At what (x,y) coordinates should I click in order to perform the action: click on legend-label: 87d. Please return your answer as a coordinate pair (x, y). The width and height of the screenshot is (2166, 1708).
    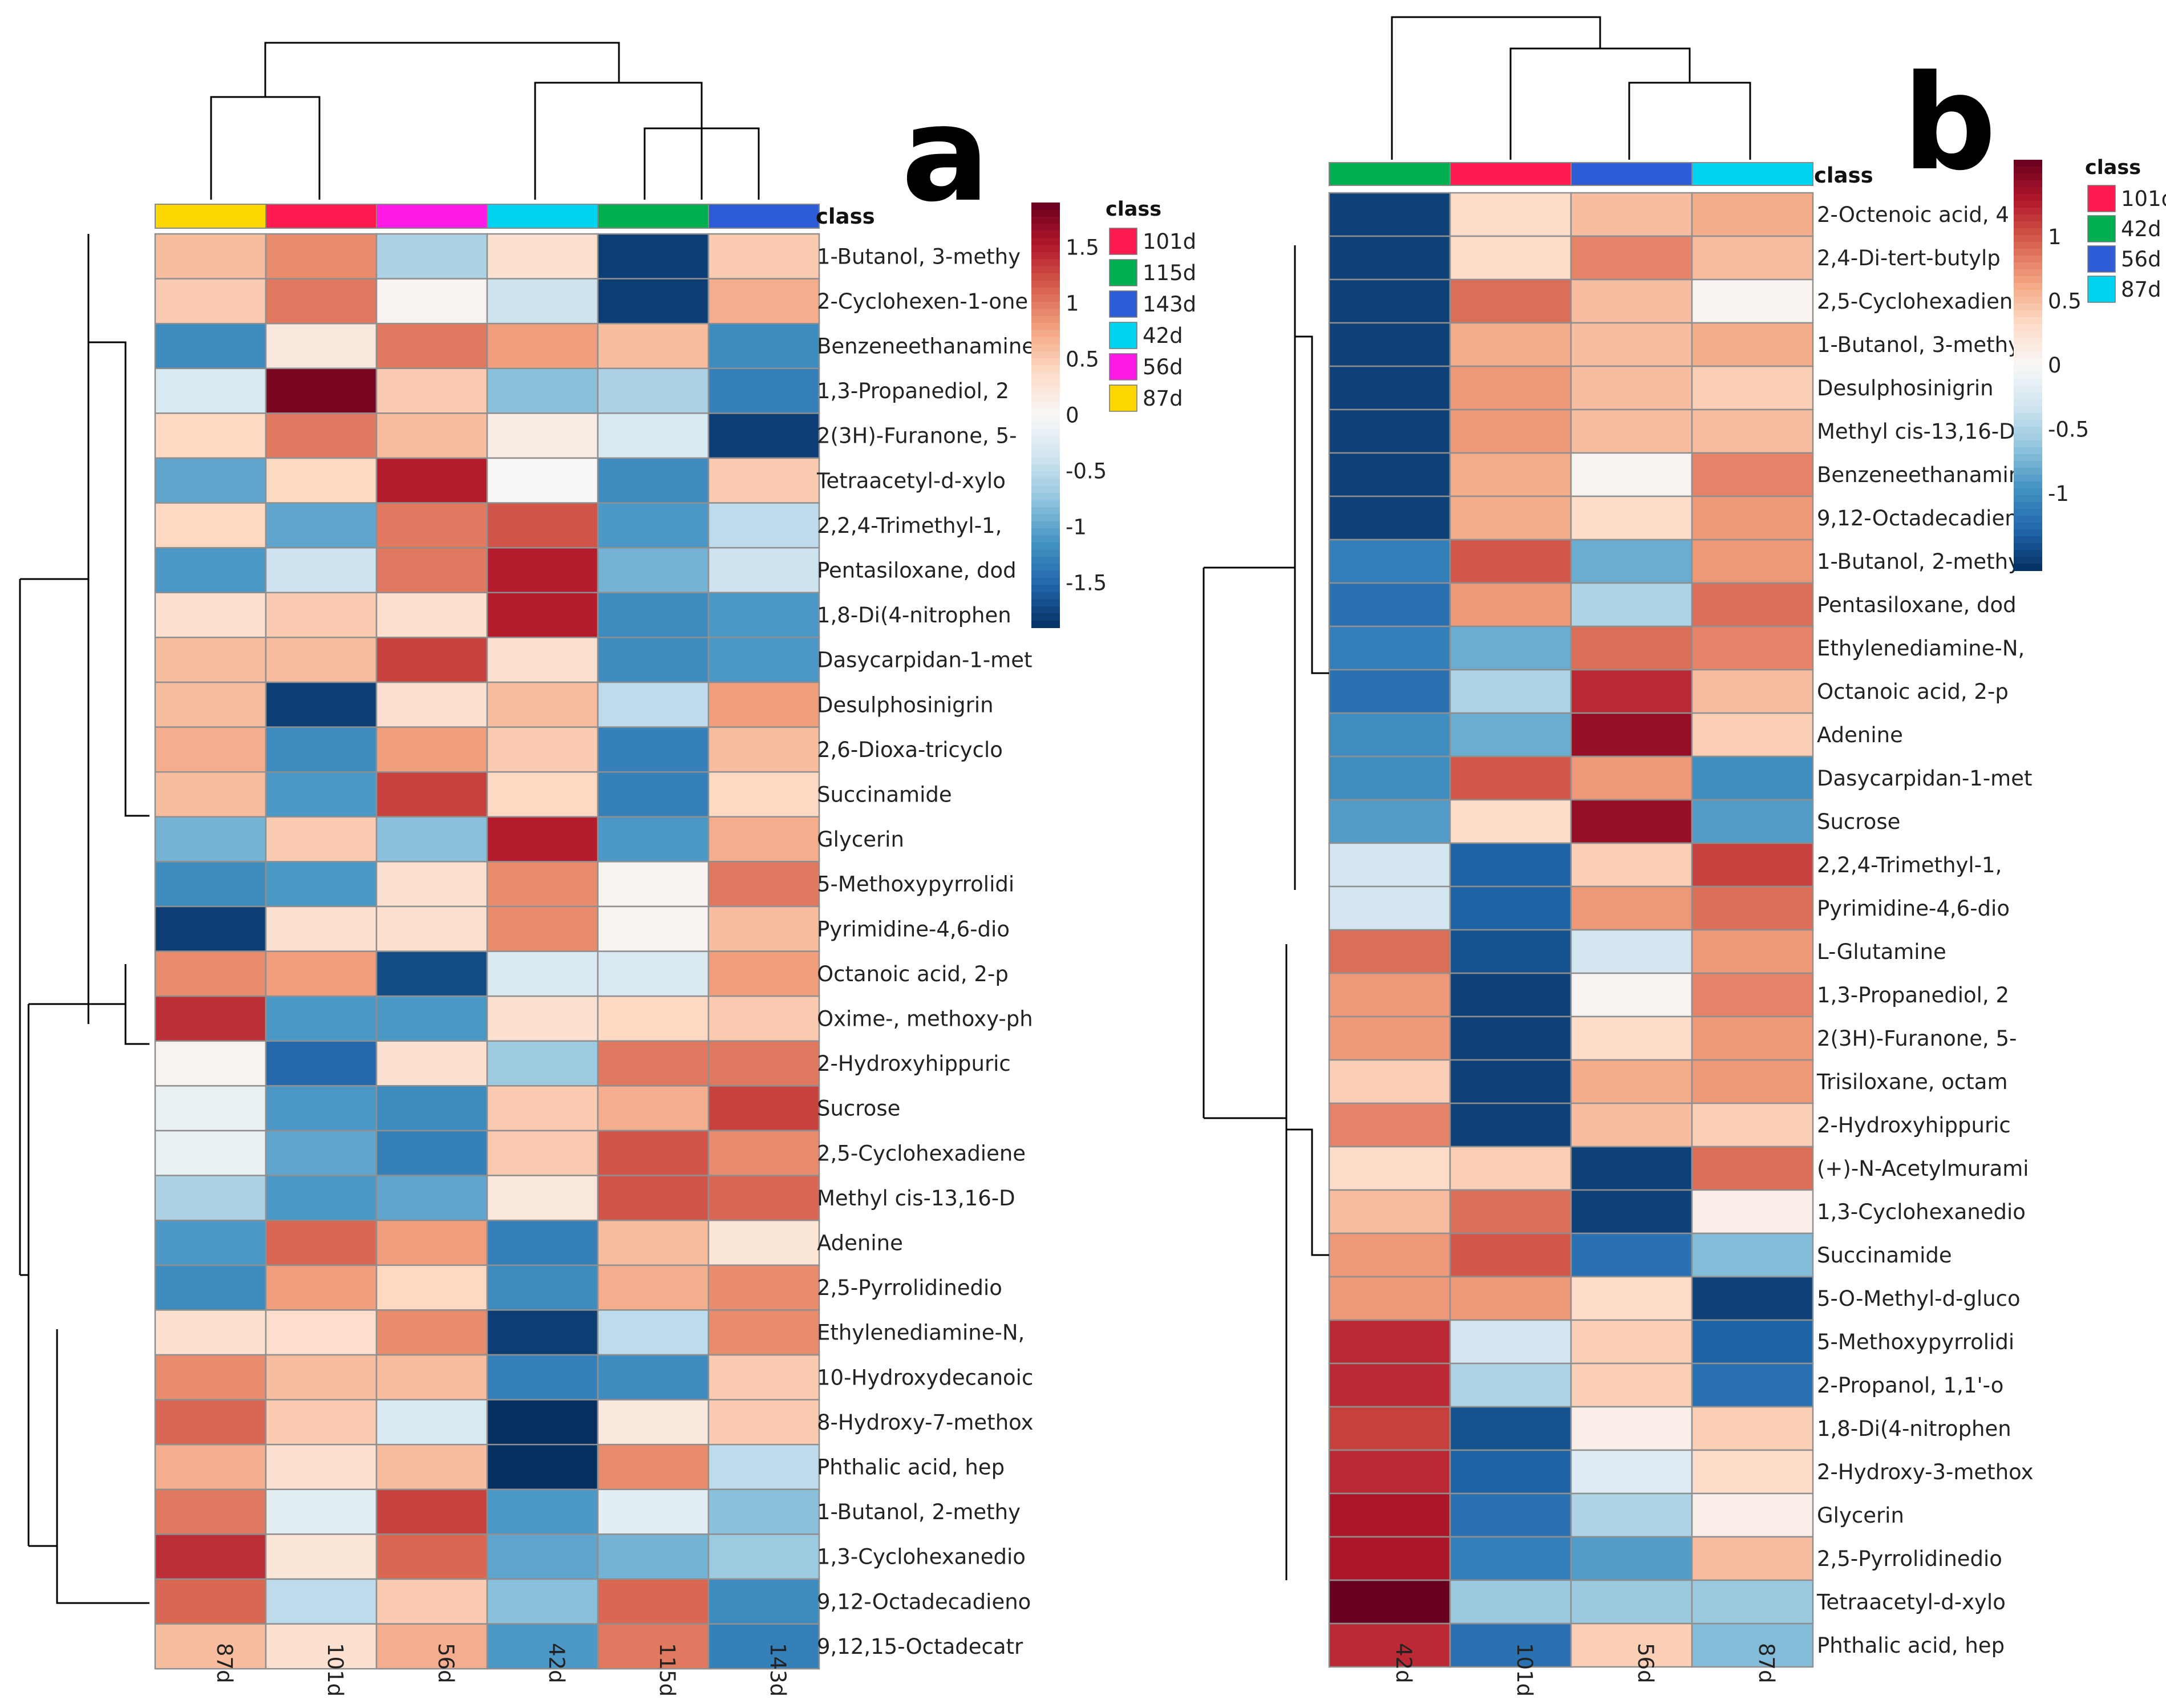
    Looking at the image, I should click on (1163, 398).